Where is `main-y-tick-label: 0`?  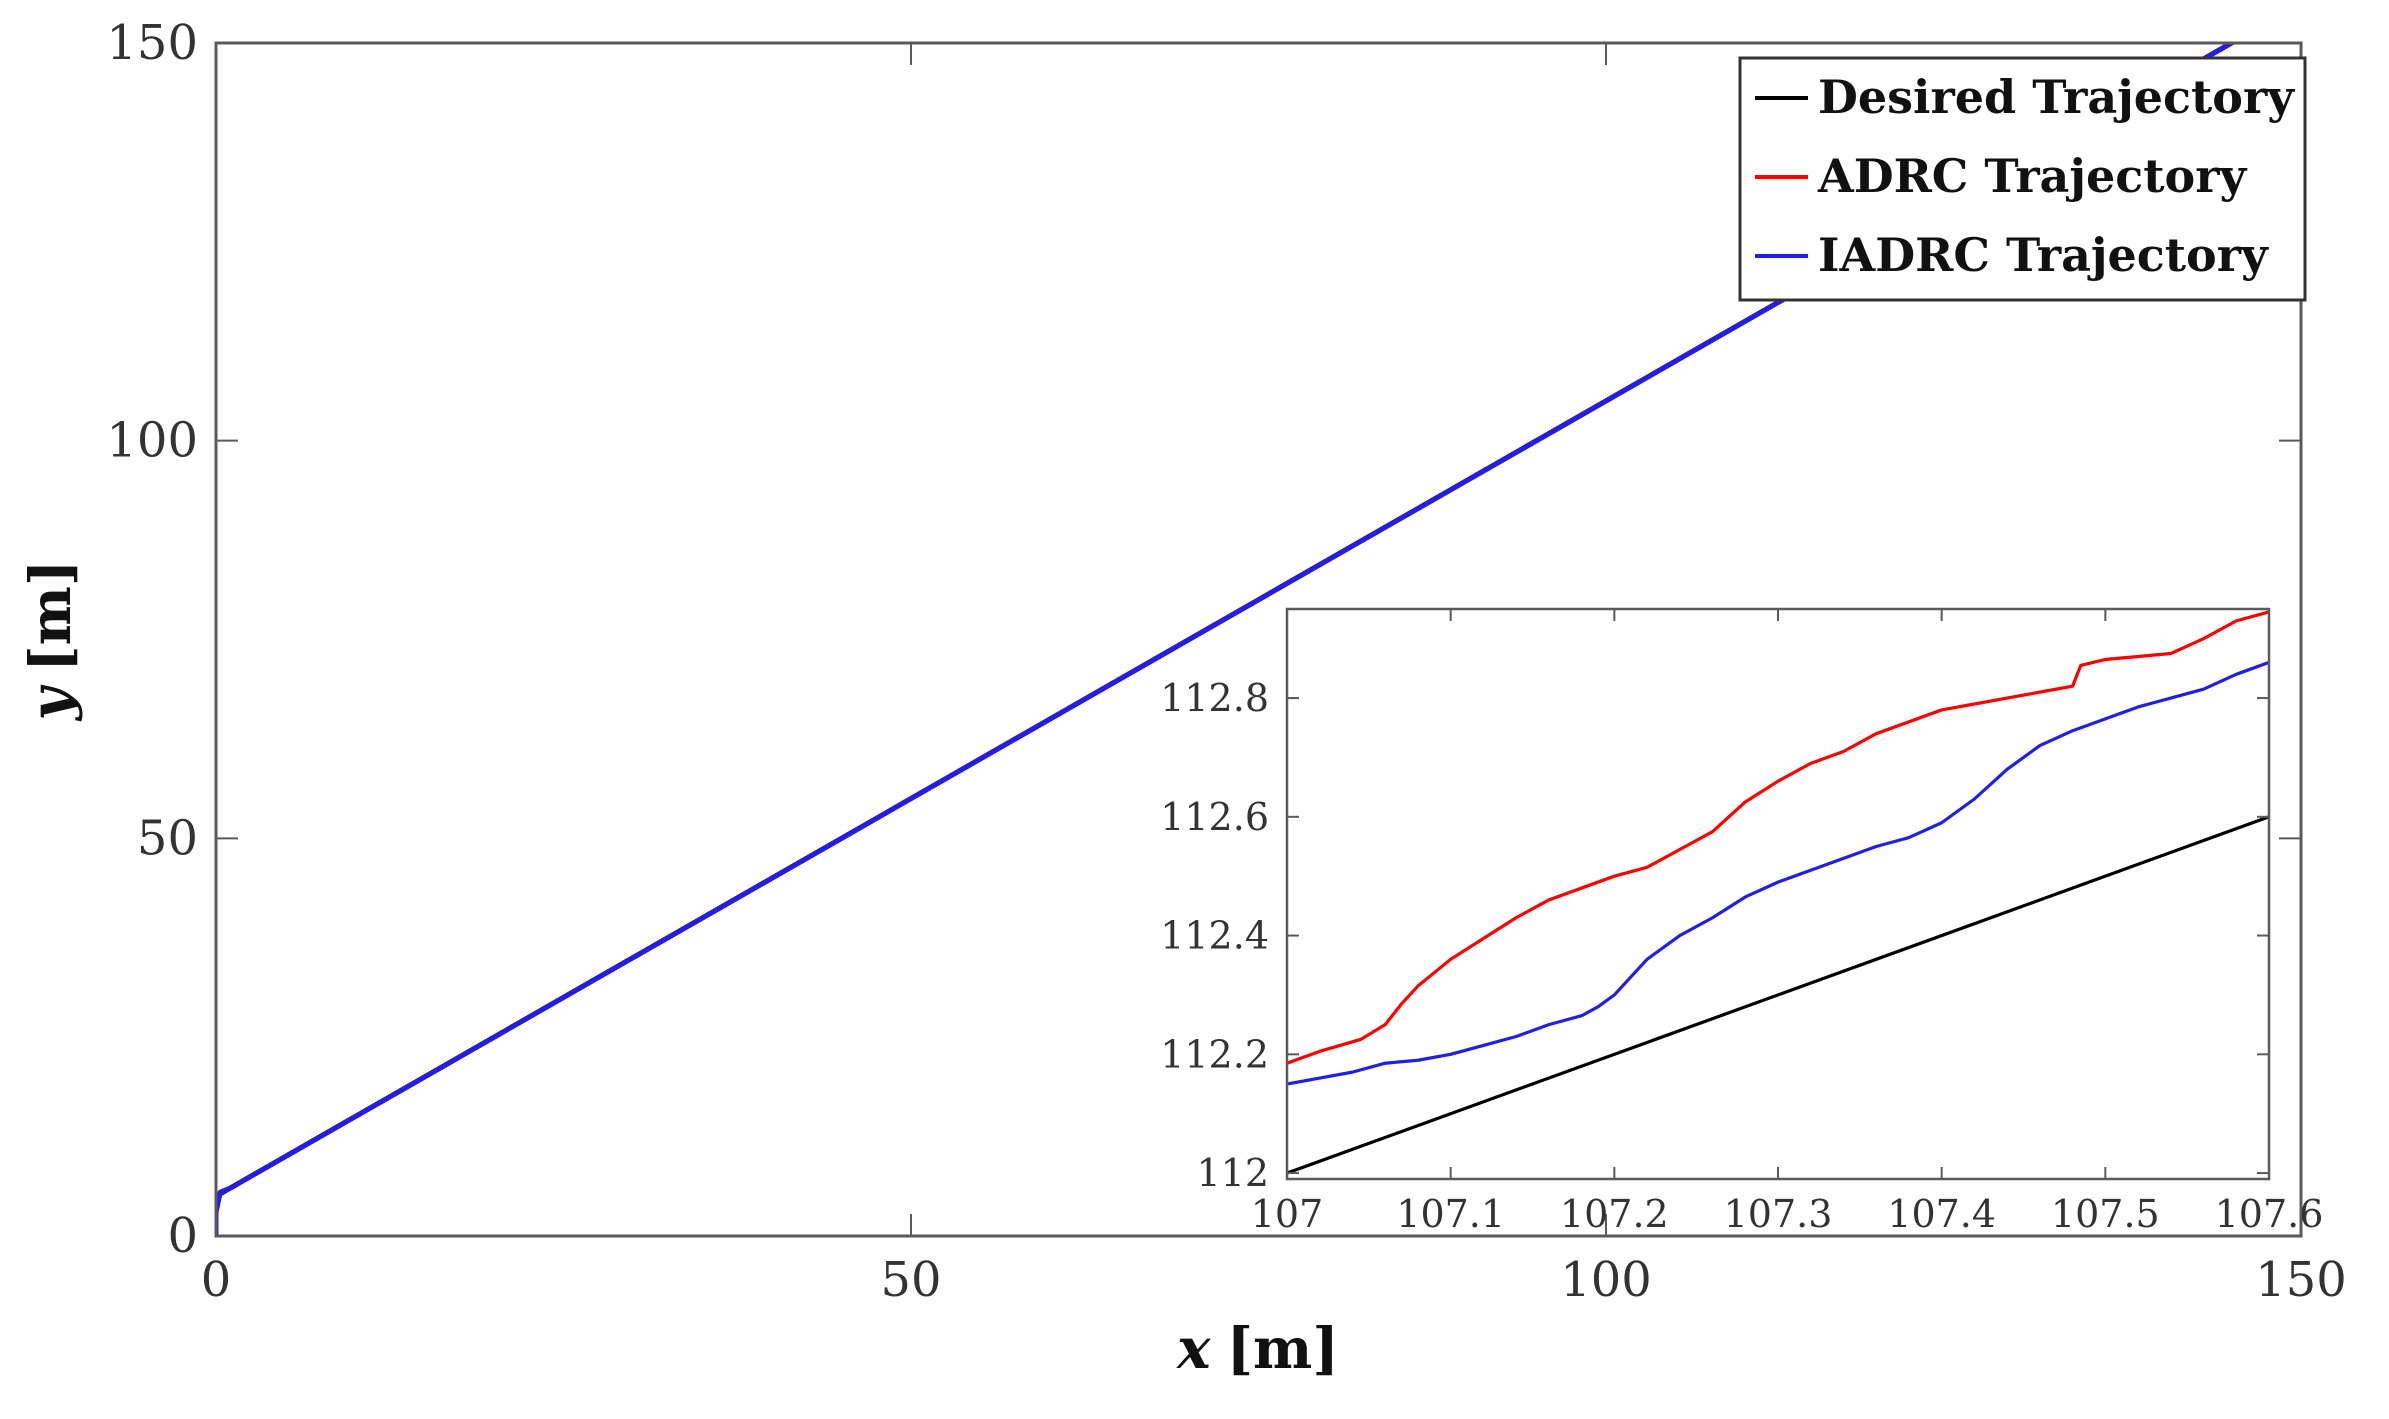
main-y-tick-label: 0 is located at coordinates (182, 1236).